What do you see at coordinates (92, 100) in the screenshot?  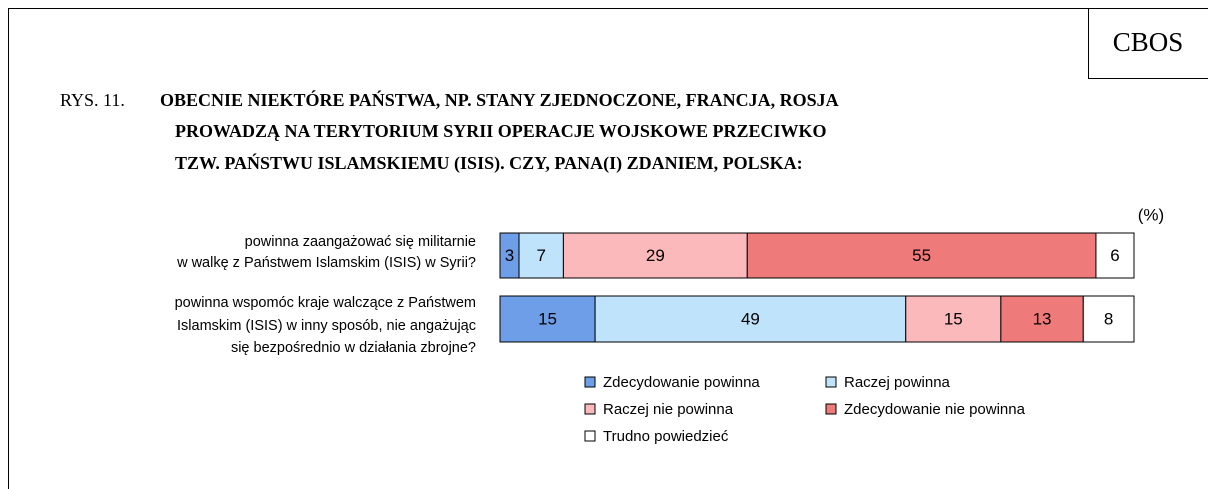 I see `figure-label: RYS. 11.` at bounding box center [92, 100].